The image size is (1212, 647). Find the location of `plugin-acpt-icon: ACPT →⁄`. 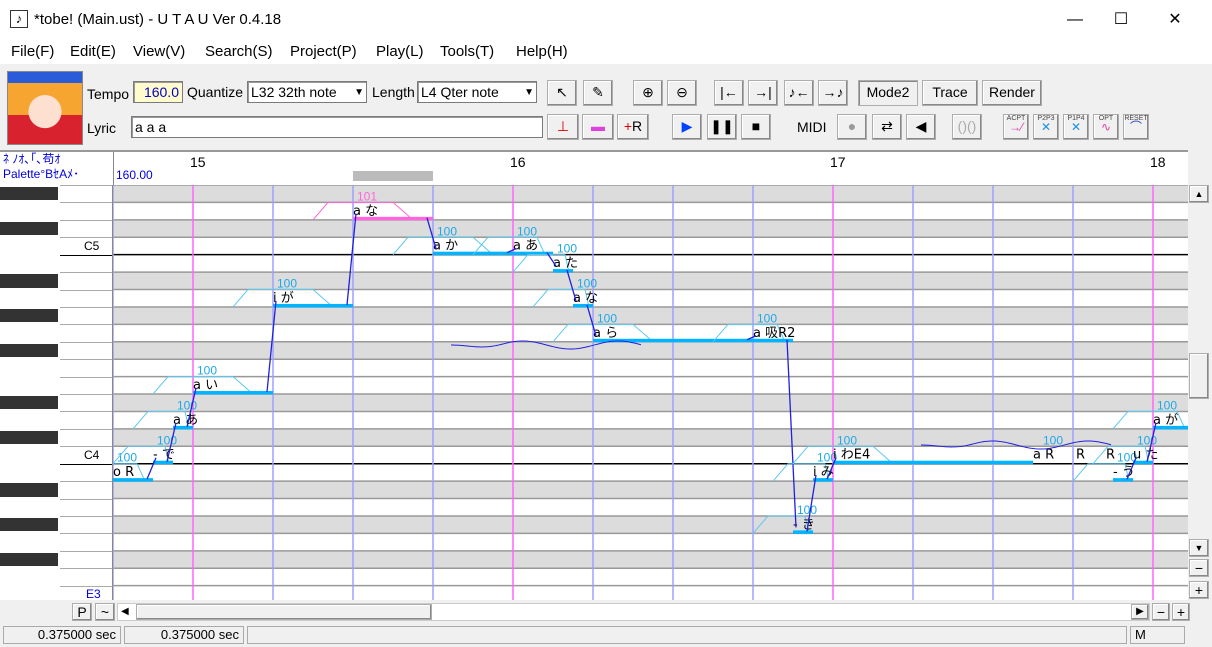

plugin-acpt-icon: ACPT →⁄ is located at coordinates (1016, 127).